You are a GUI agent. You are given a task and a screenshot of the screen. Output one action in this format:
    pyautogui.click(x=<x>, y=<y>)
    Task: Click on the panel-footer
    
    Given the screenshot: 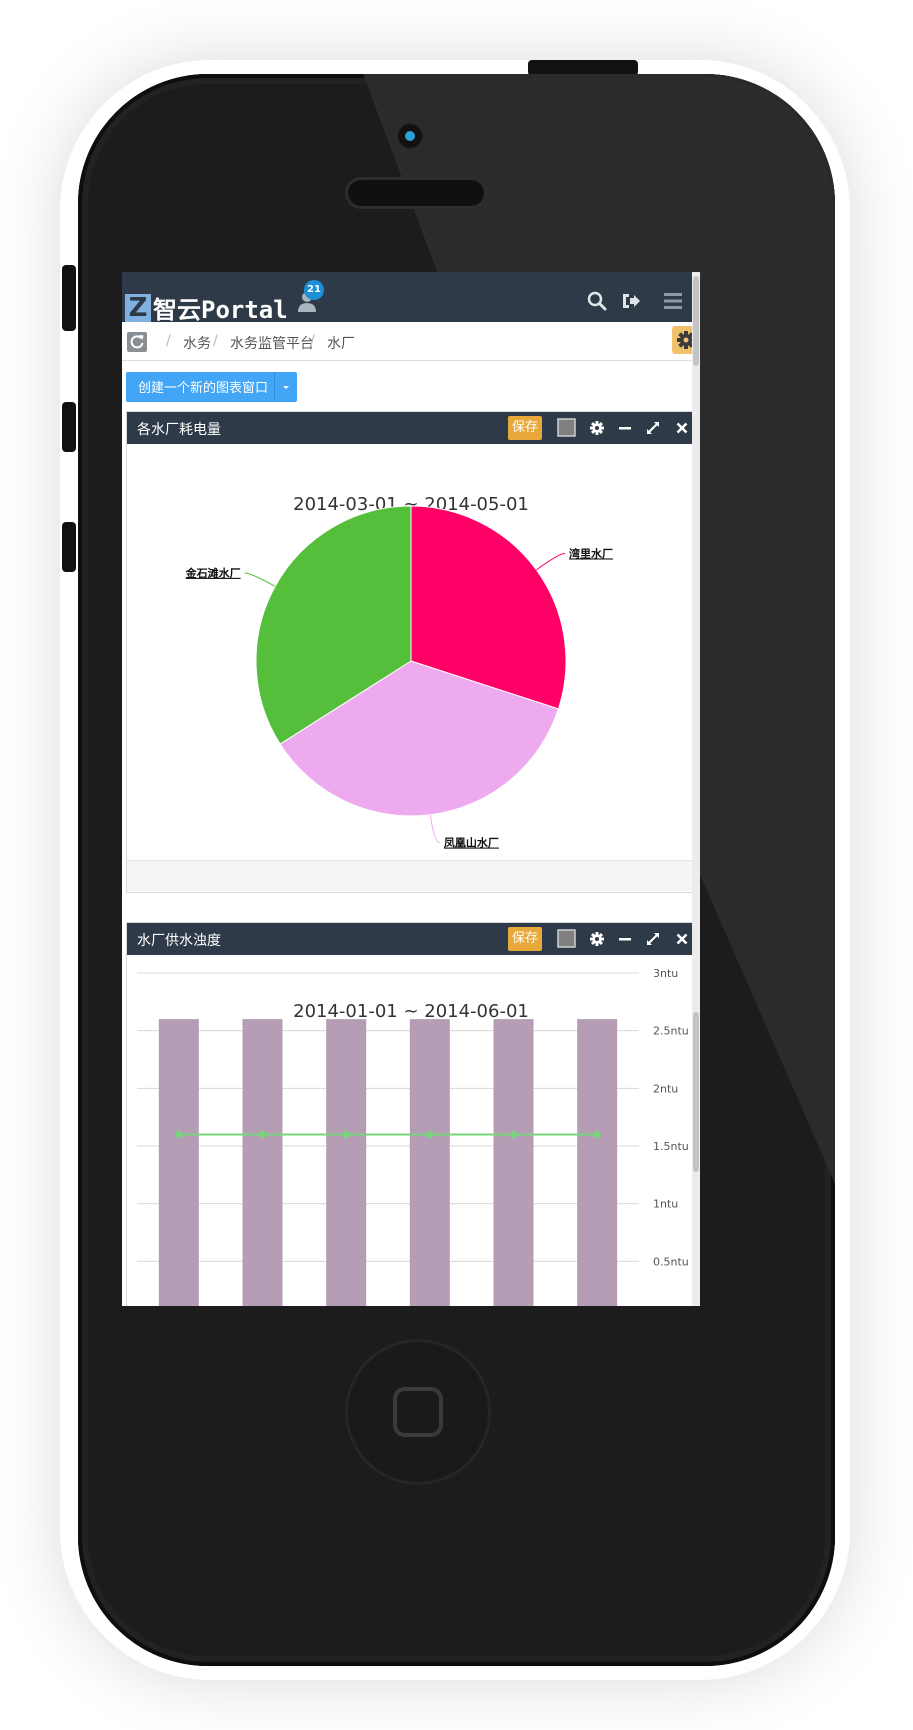 What is the action you would take?
    pyautogui.click(x=411, y=875)
    